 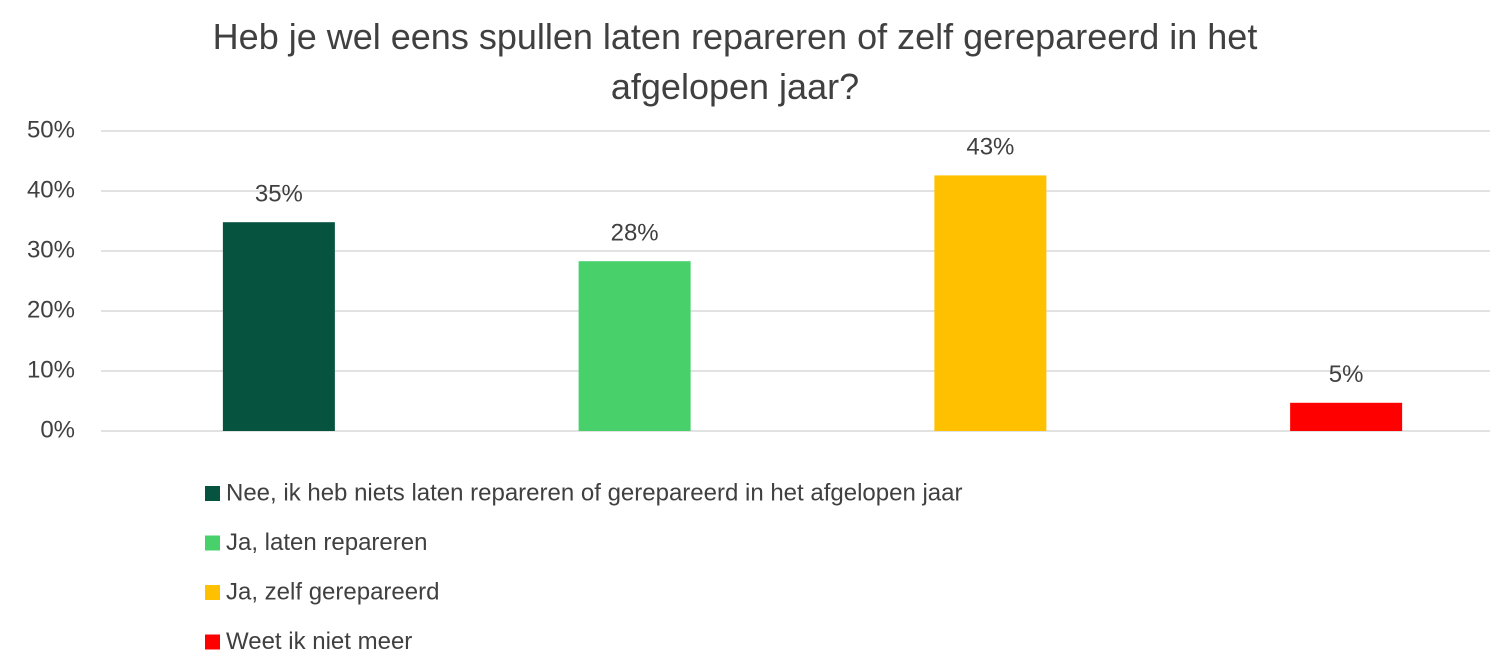 I want to click on data-label: 35%, so click(x=279, y=194).